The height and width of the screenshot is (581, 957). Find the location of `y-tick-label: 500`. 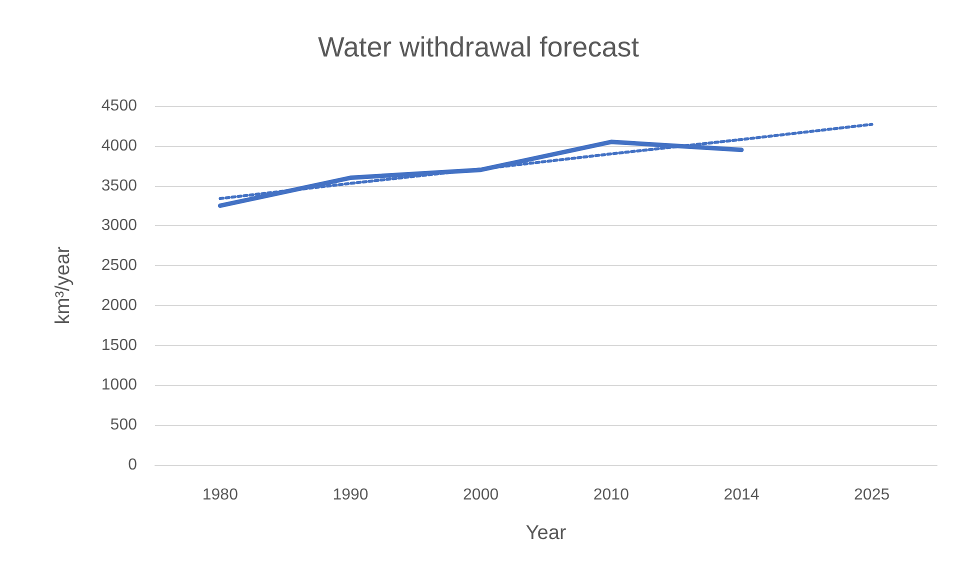

y-tick-label: 500 is located at coordinates (124, 425).